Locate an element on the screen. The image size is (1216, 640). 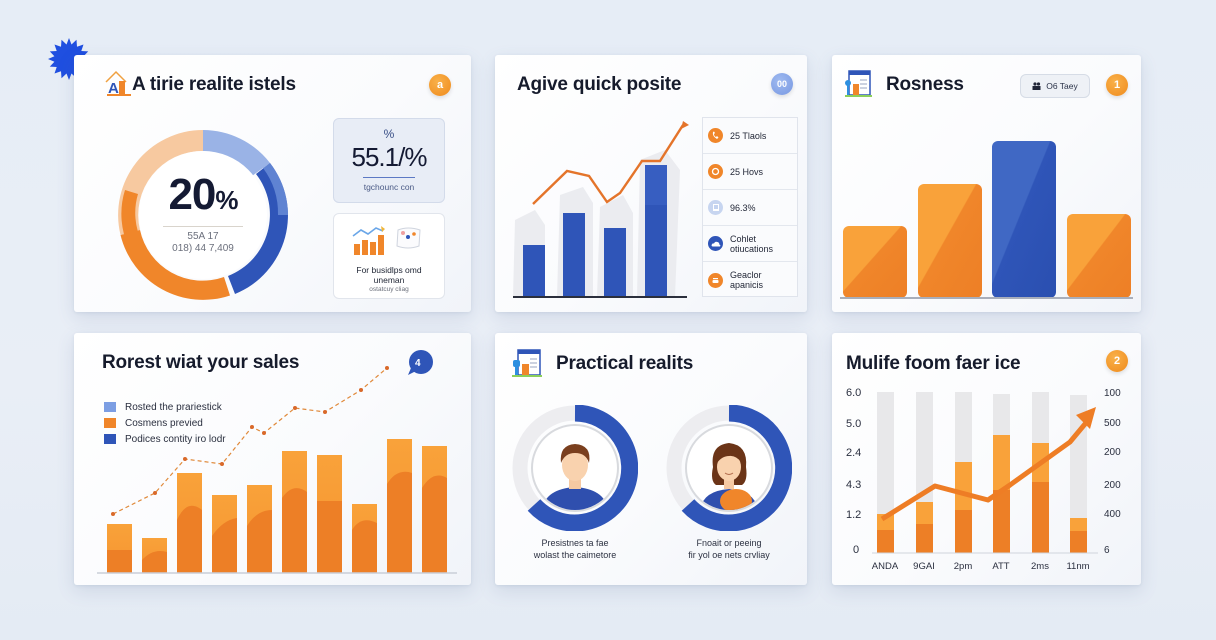
list-label: 25 Hovs is located at coordinates (747, 171).